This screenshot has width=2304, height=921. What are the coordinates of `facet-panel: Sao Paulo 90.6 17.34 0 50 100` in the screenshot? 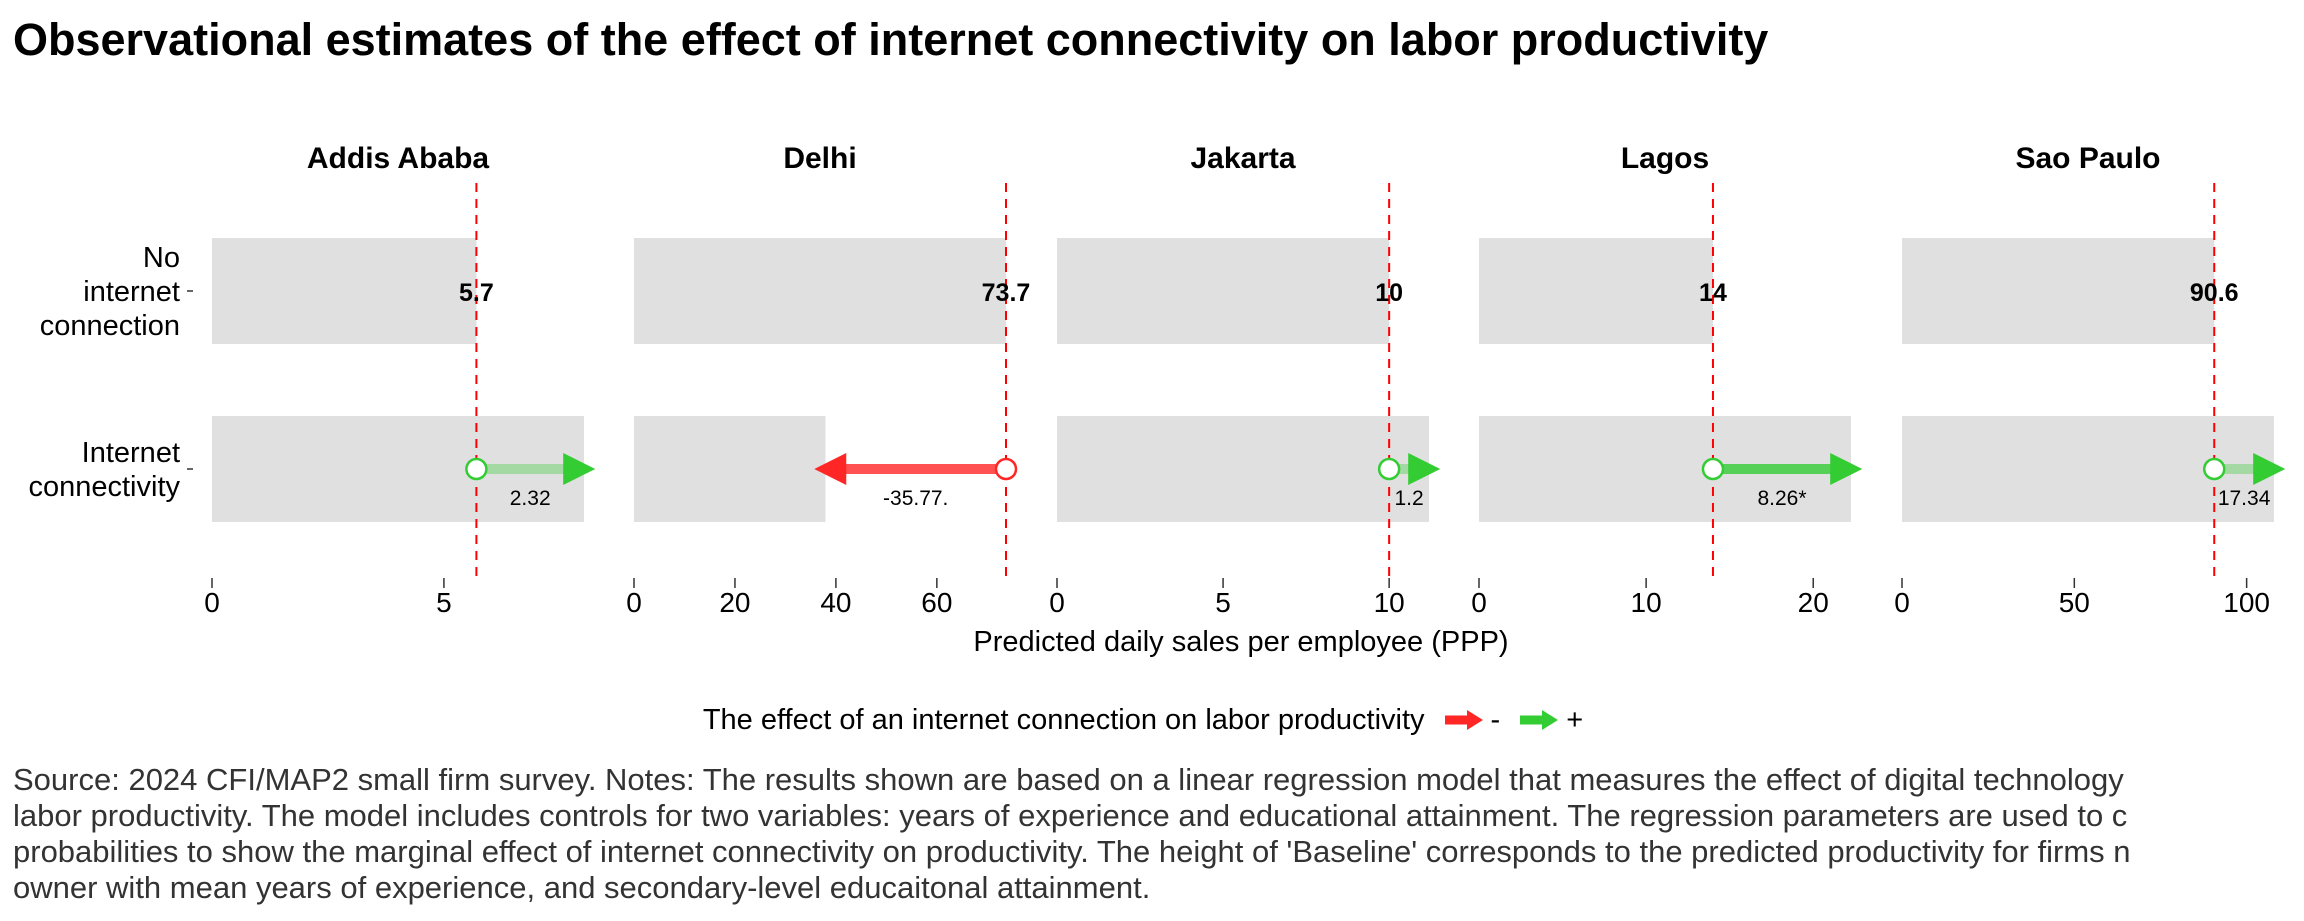 It's located at (2090, 380).